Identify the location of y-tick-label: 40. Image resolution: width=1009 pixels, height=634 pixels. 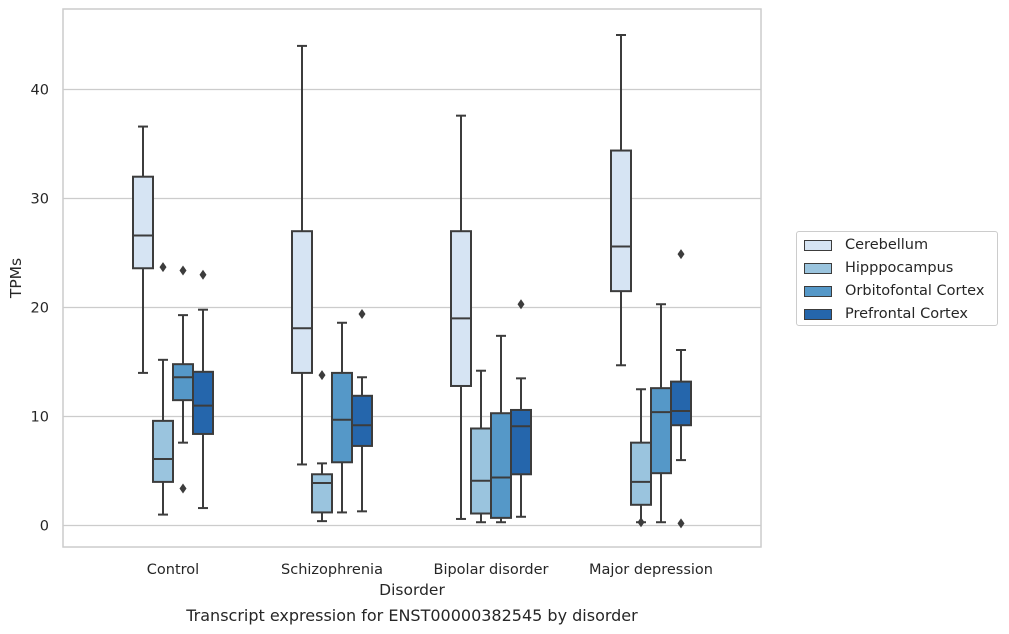
(40, 91).